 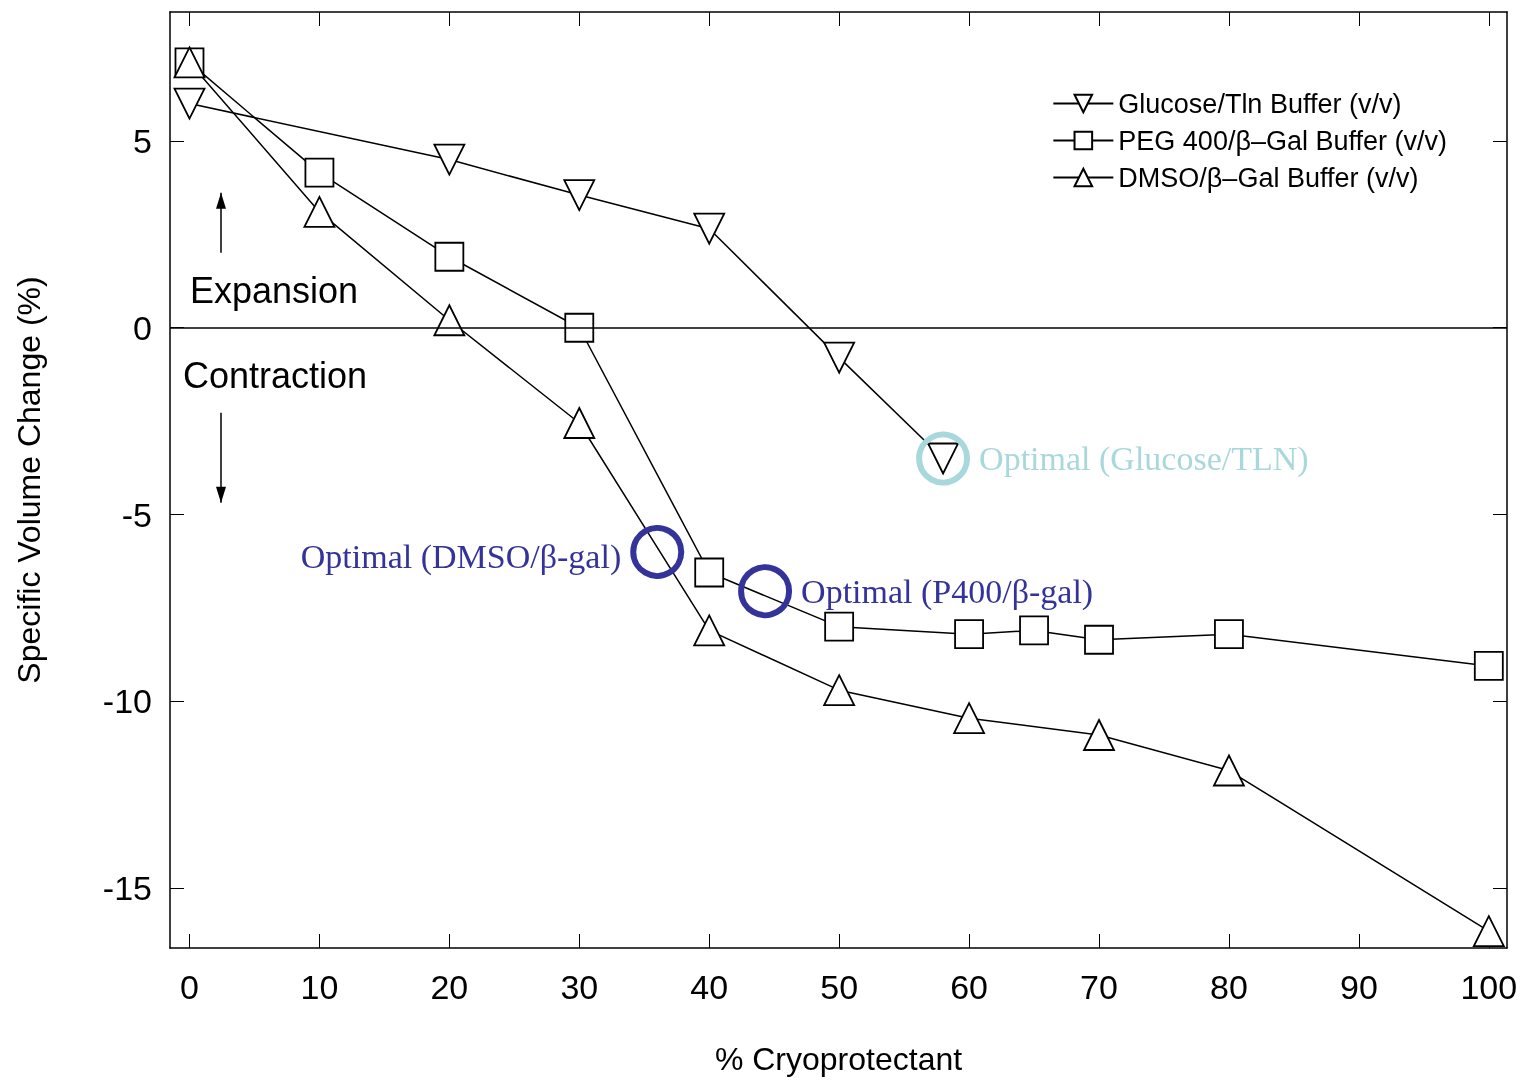 I want to click on annotation: Optimal (P400/β-gal), so click(x=947, y=591).